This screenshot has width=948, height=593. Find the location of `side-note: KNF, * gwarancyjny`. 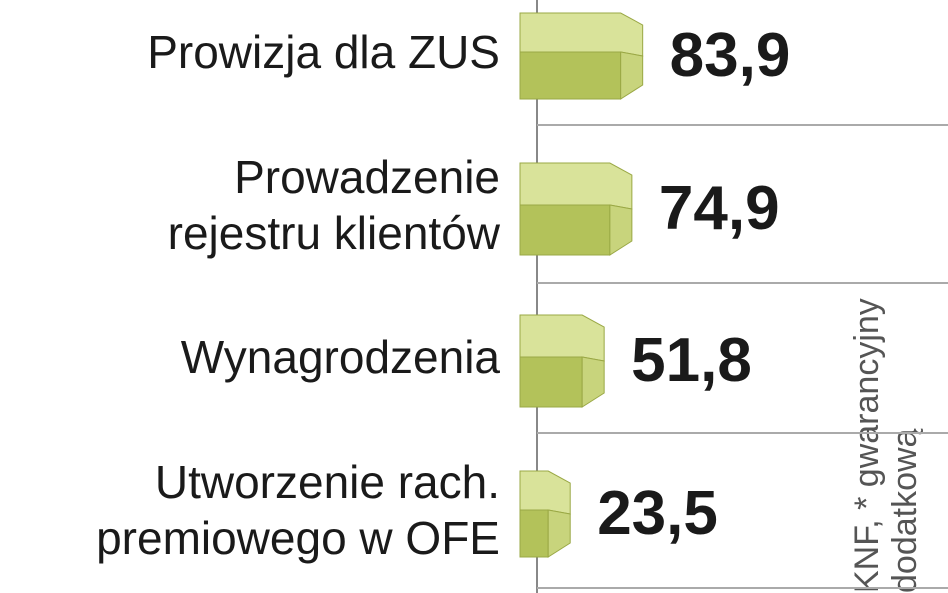

side-note: KNF, * gwarancyjny is located at coordinates (867, 445).